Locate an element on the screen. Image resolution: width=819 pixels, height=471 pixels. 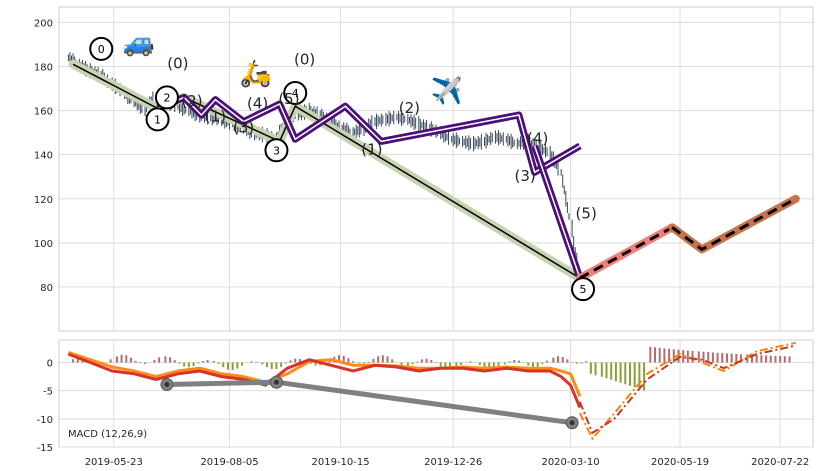
airplane-icon: ✈️ is located at coordinates (447, 91).